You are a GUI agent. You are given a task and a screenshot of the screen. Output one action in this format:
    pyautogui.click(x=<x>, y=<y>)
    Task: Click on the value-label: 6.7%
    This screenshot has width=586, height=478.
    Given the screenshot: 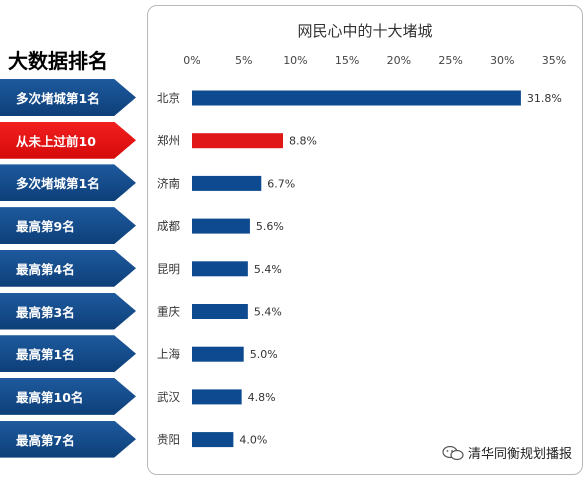 What is the action you would take?
    pyautogui.click(x=281, y=183)
    